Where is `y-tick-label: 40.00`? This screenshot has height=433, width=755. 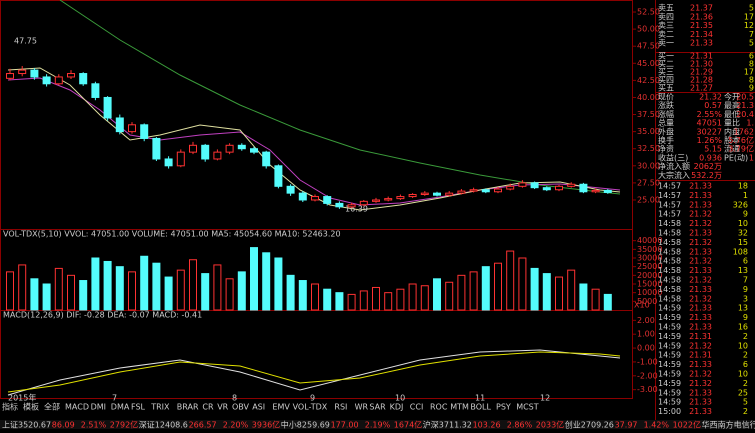
y-tick-label: 40.00 is located at coordinates (648, 97).